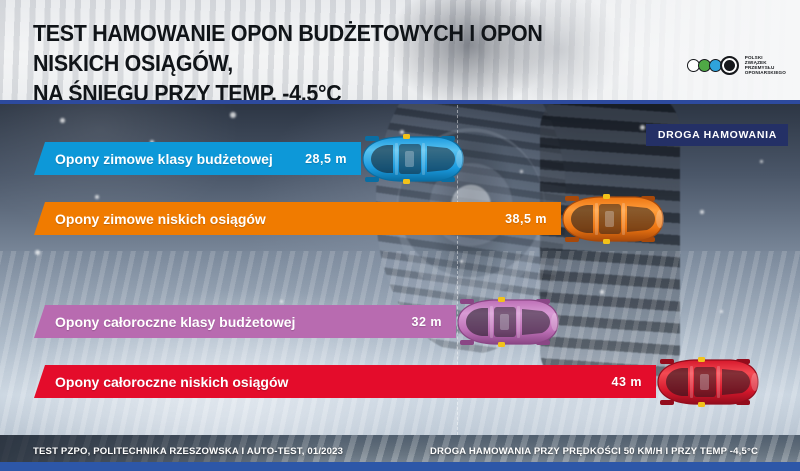  I want to click on bar-label-1: Opony zimowe klasy budżetowej, so click(164, 158).